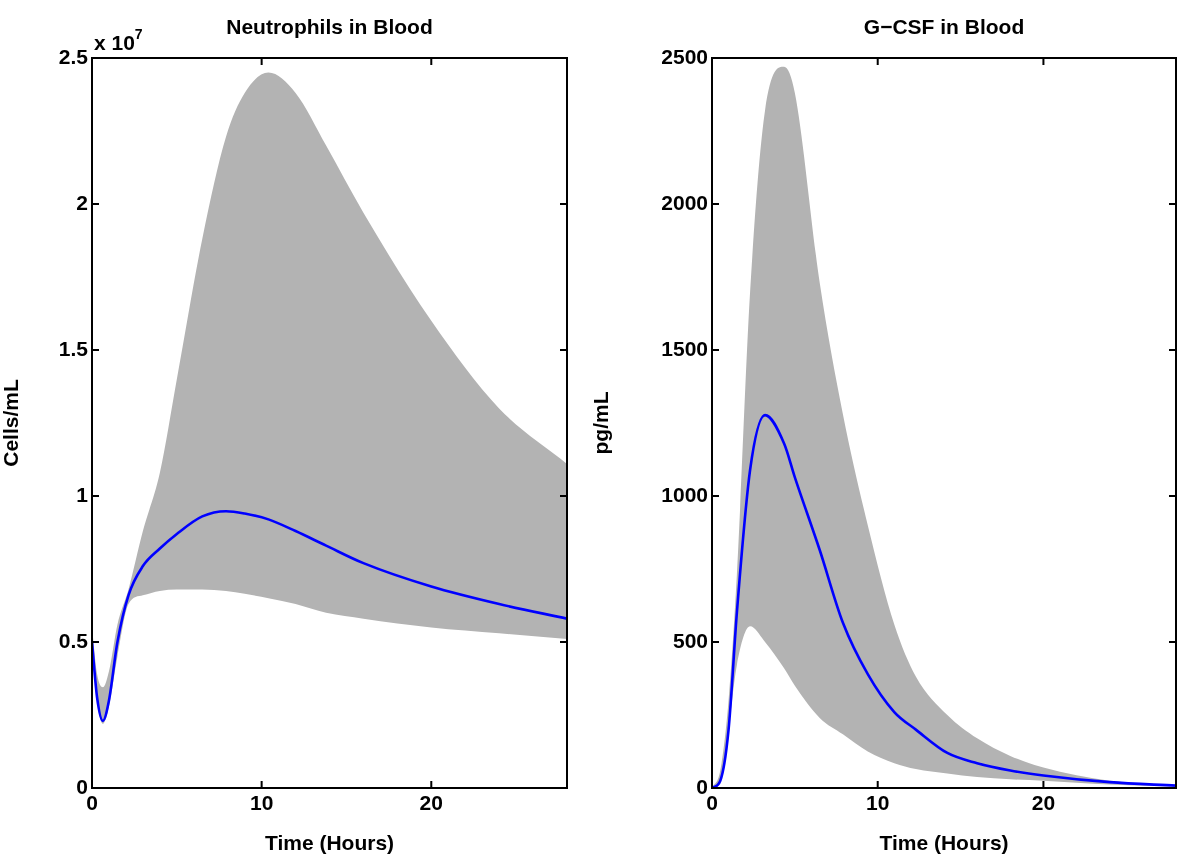 This screenshot has height=857, width=1178. Describe the element at coordinates (82, 494) in the screenshot. I see `y-tick-label: 1` at that location.